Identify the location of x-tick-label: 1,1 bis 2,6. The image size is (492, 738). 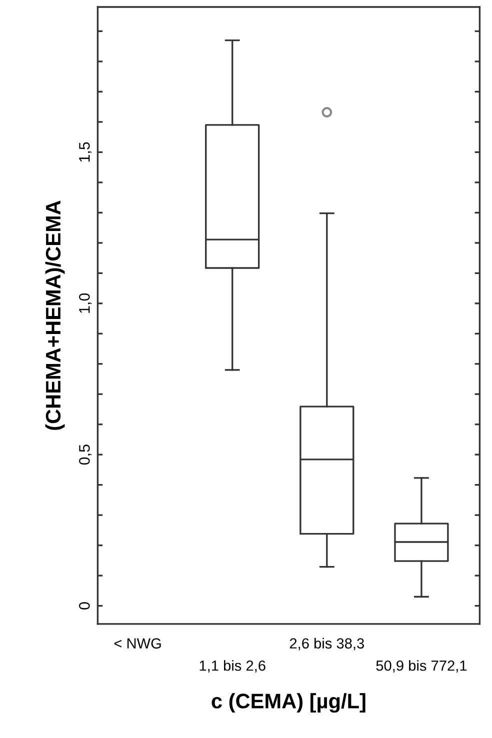
(233, 666).